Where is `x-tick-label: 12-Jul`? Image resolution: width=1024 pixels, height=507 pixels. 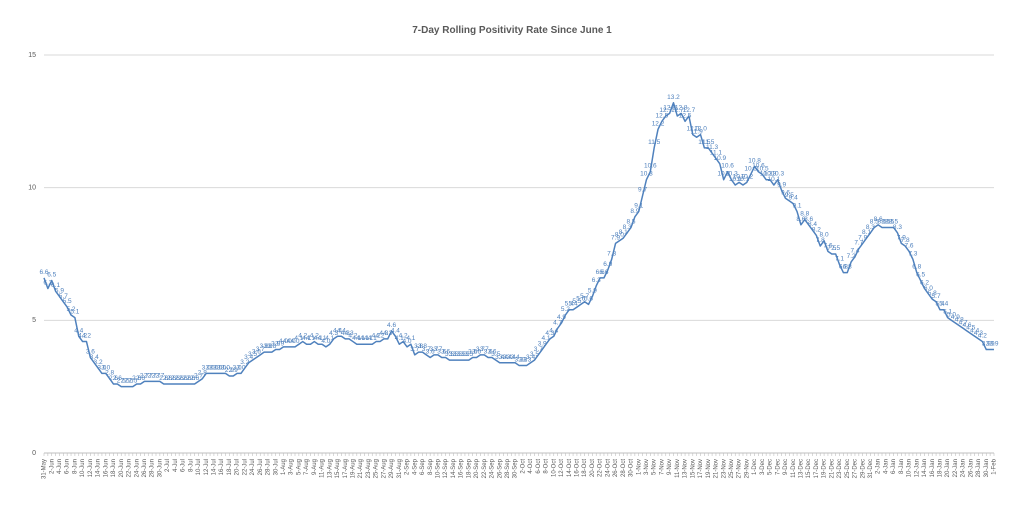
x-tick-label: 12-Jul is located at coordinates (207, 467).